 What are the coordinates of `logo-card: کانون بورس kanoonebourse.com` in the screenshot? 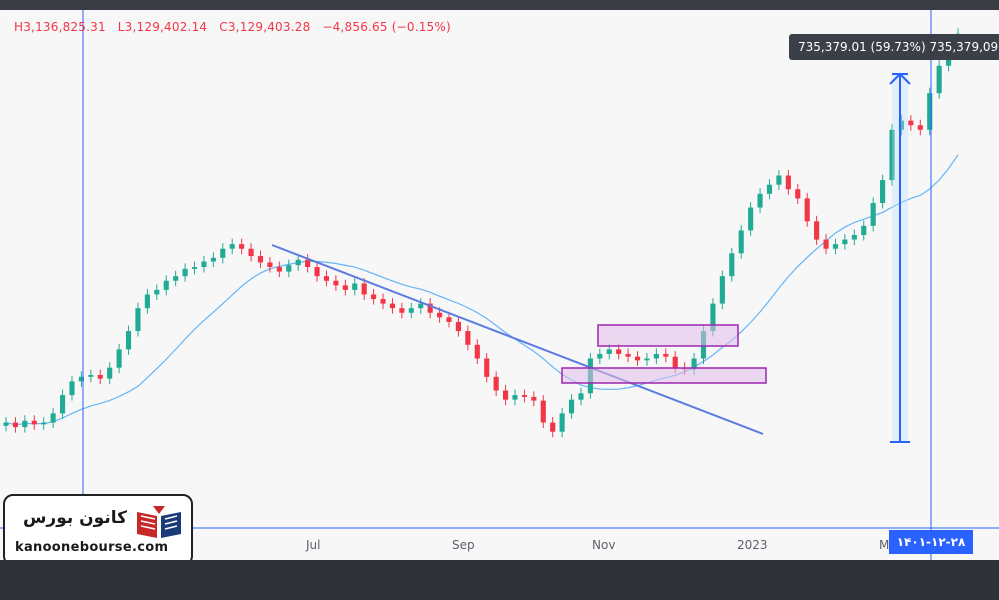 It's located at (98, 530).